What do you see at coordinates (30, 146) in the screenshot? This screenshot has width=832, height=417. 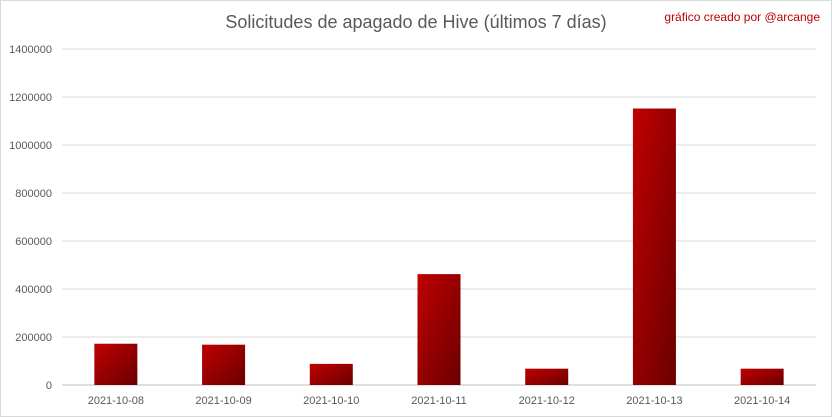 I see `y-tick-label: 1000000` at bounding box center [30, 146].